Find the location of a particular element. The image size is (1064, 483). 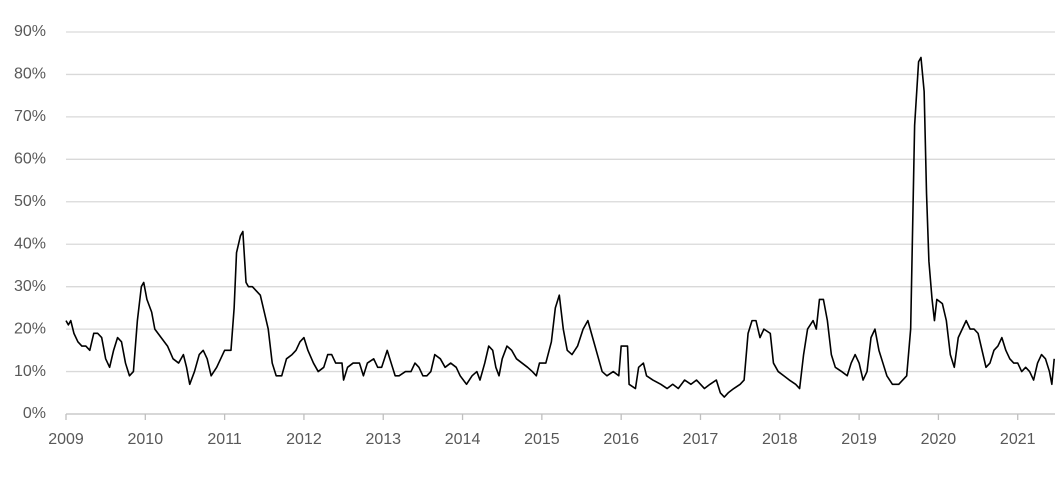

y-tick-label: 70% is located at coordinates (30, 116).